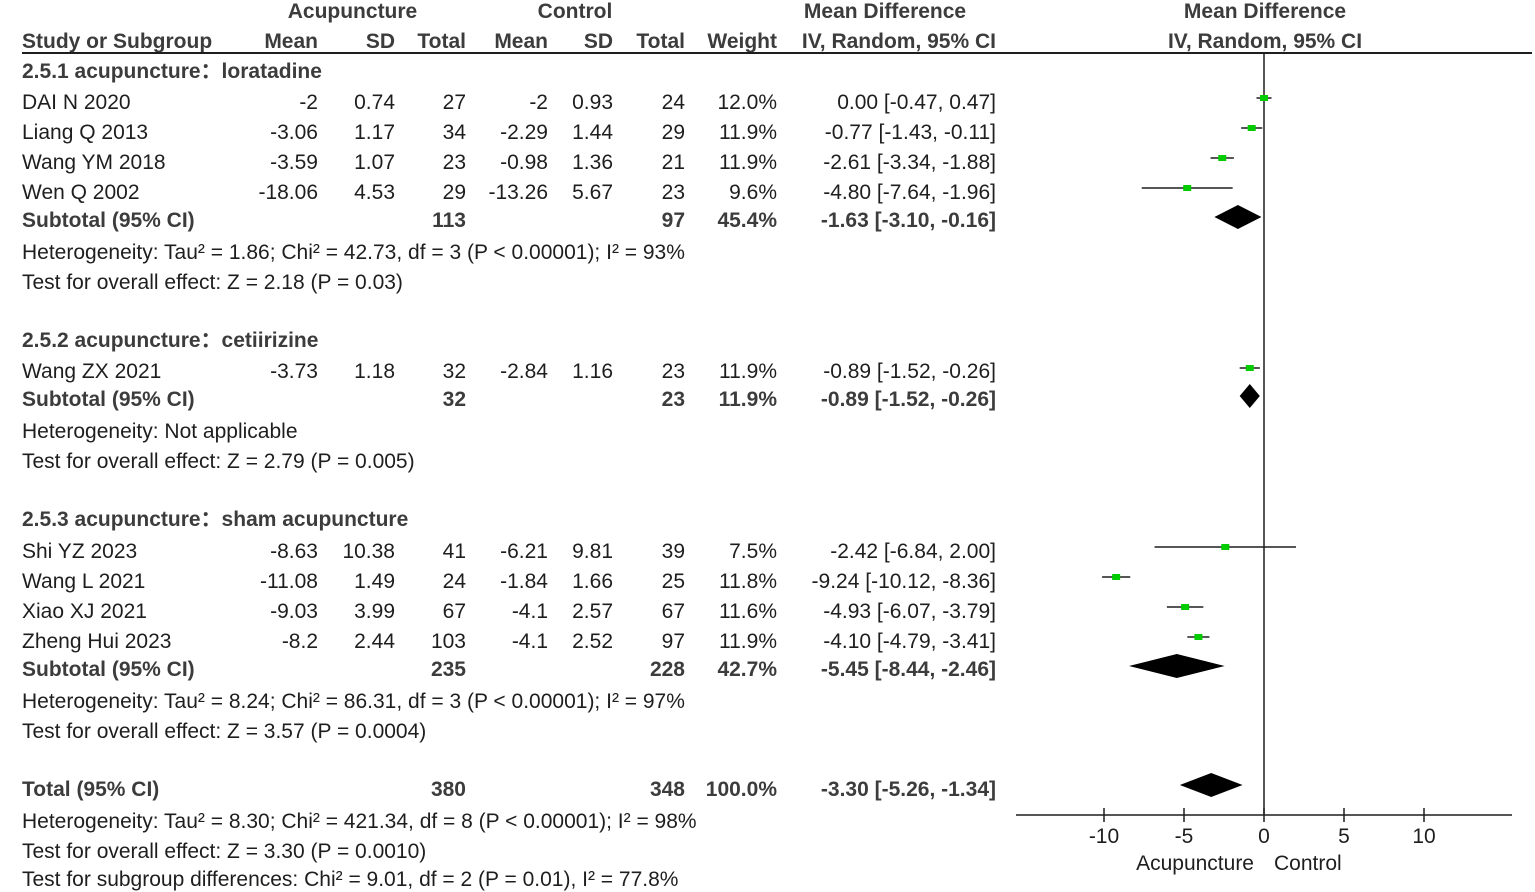 This screenshot has height=892, width=1535. What do you see at coordinates (172, 71) in the screenshot?
I see `group-title: 2.5.1 acupuncture：loratadine` at bounding box center [172, 71].